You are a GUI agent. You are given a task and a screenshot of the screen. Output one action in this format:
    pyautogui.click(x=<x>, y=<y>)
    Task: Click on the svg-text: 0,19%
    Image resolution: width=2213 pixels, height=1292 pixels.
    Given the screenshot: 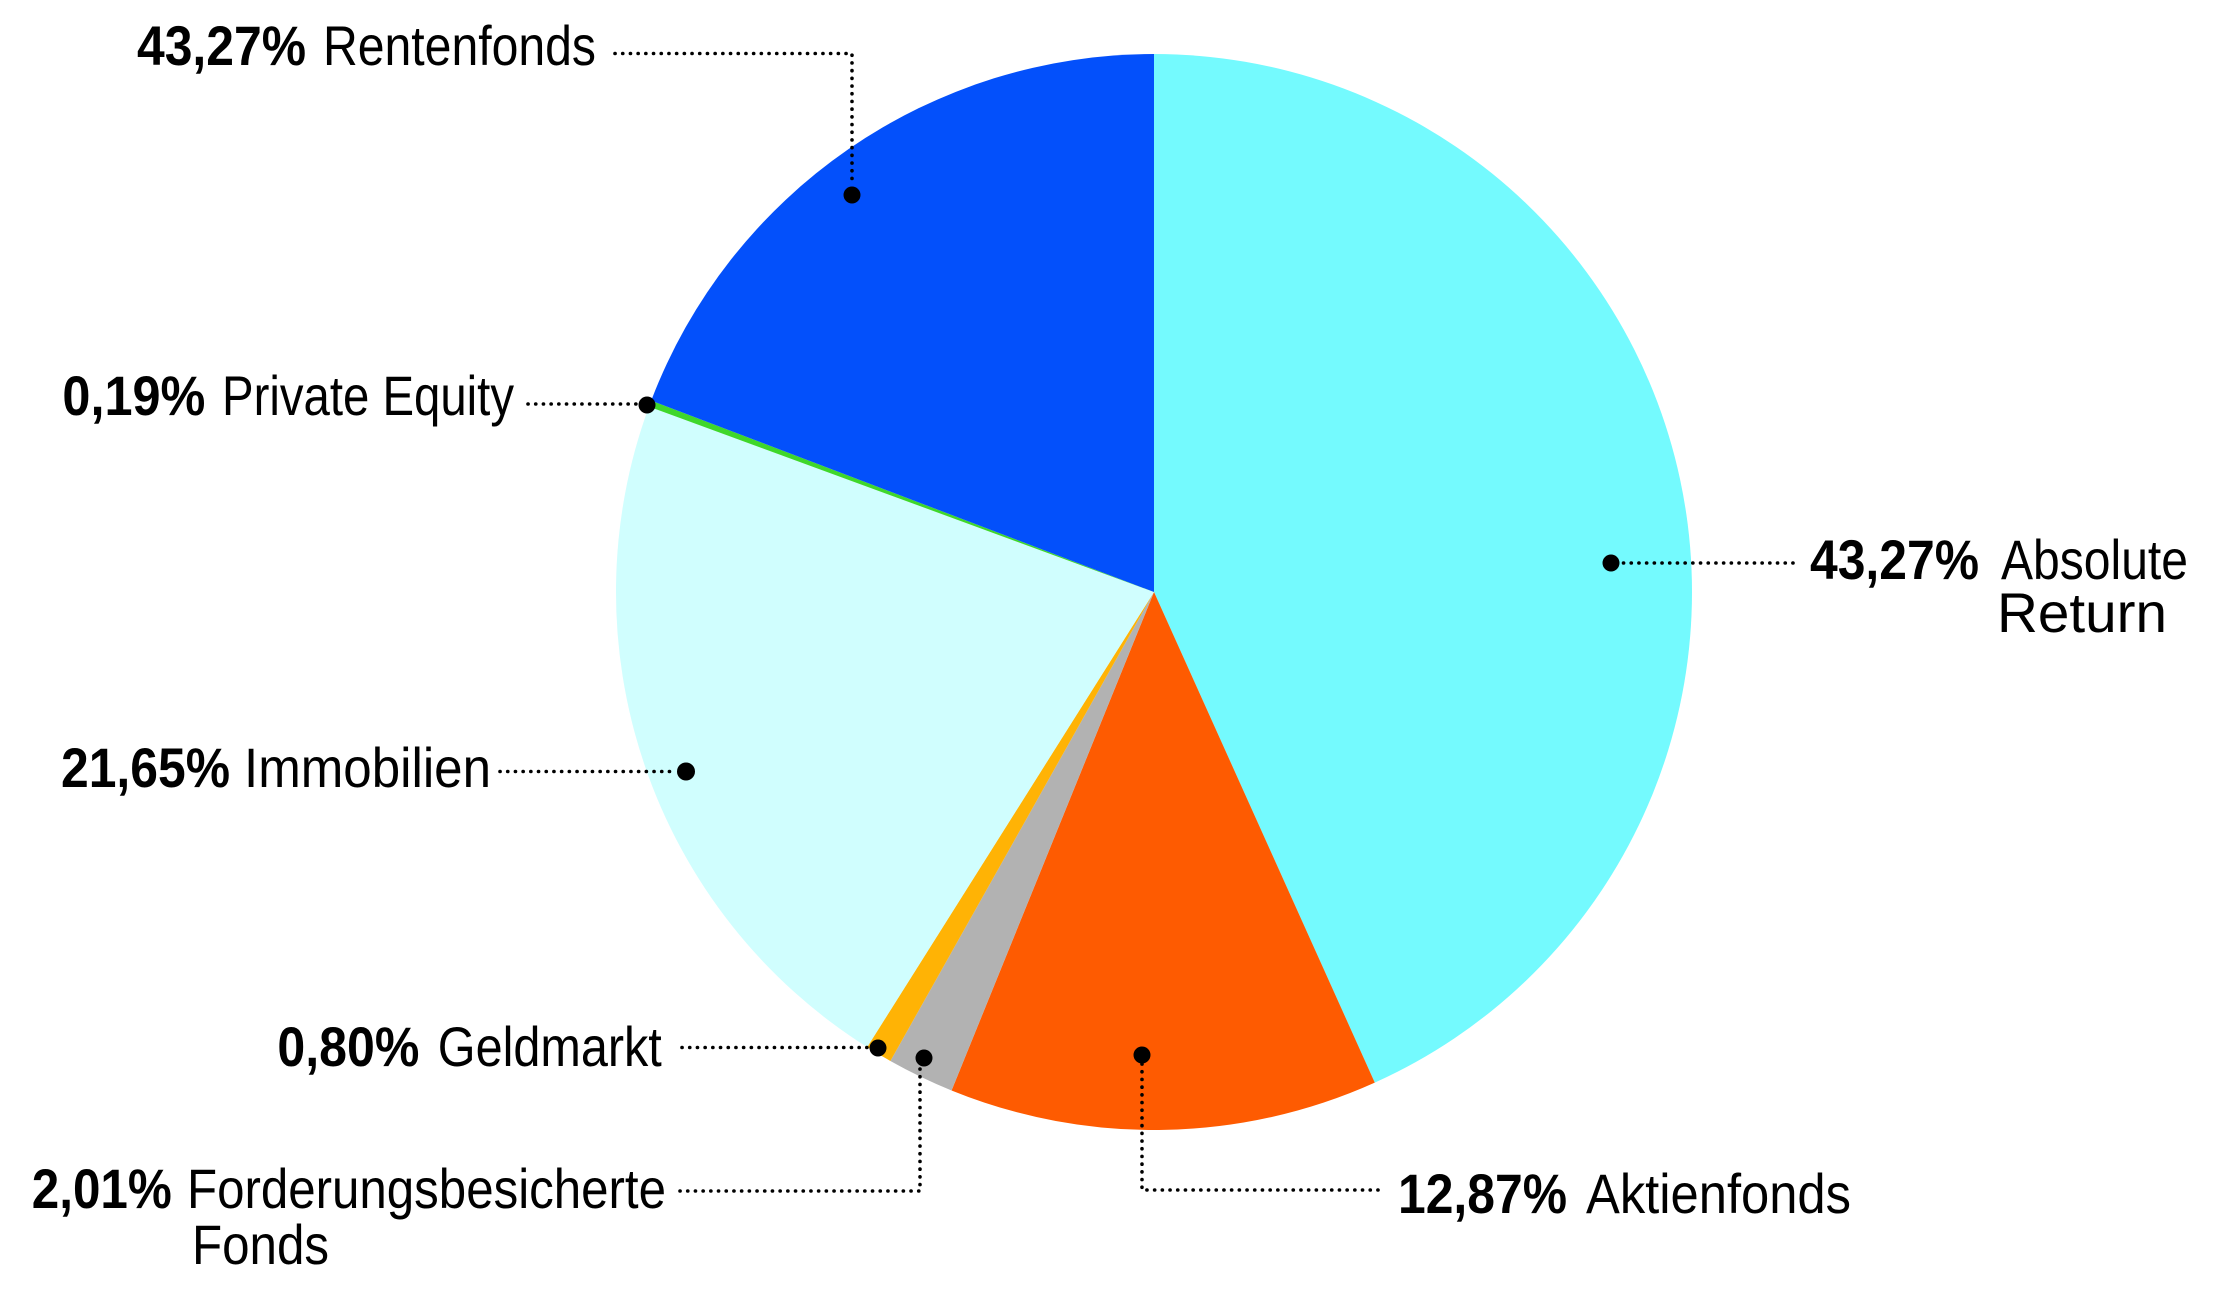 What is the action you would take?
    pyautogui.click(x=133, y=395)
    